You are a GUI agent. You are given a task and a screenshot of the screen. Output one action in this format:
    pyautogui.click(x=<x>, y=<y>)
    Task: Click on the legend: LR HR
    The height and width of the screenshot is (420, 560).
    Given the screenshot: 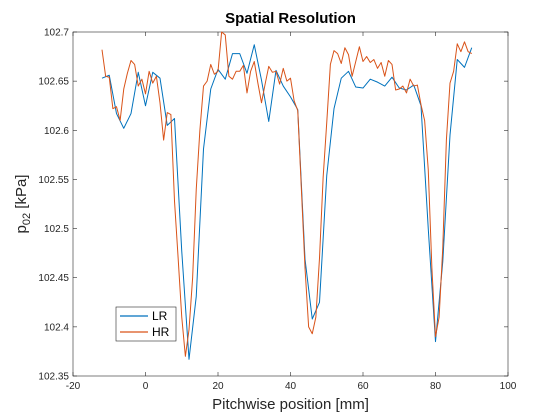 What is the action you would take?
    pyautogui.click(x=146, y=324)
    